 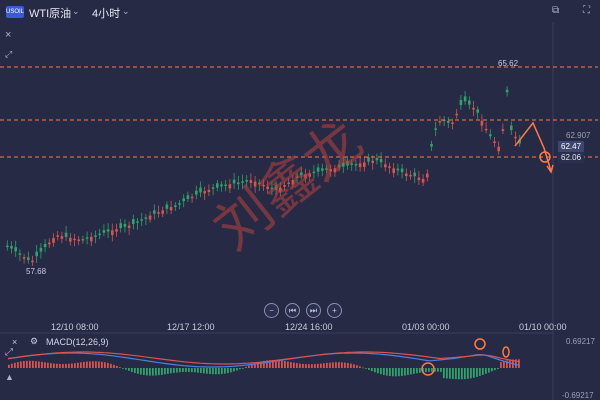 I want to click on zoom-out-button: −, so click(x=271, y=310).